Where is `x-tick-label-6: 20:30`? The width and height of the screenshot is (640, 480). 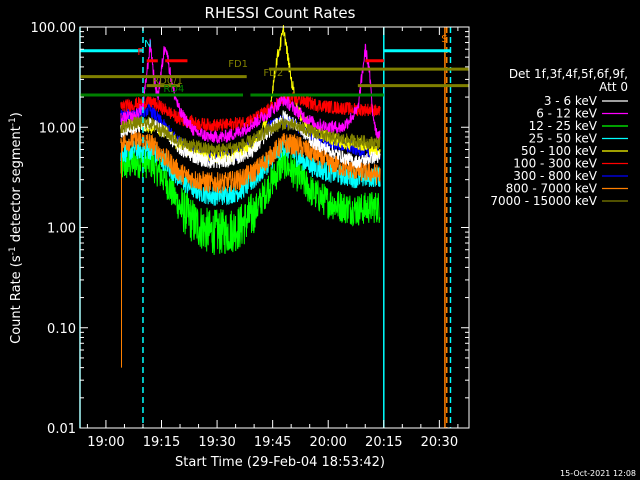
x-tick-label-6: 20:30 is located at coordinates (439, 442).